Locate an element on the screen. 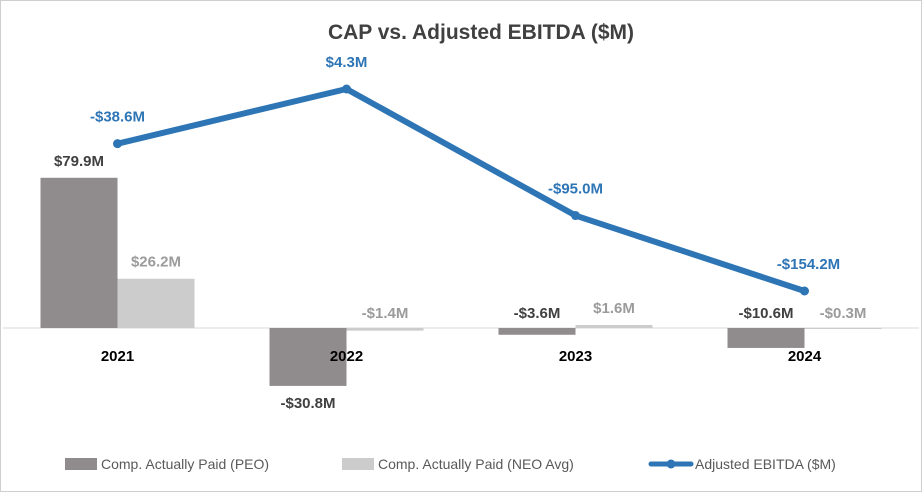 This screenshot has height=492, width=922. category-label-2023: 2023 is located at coordinates (575, 356).